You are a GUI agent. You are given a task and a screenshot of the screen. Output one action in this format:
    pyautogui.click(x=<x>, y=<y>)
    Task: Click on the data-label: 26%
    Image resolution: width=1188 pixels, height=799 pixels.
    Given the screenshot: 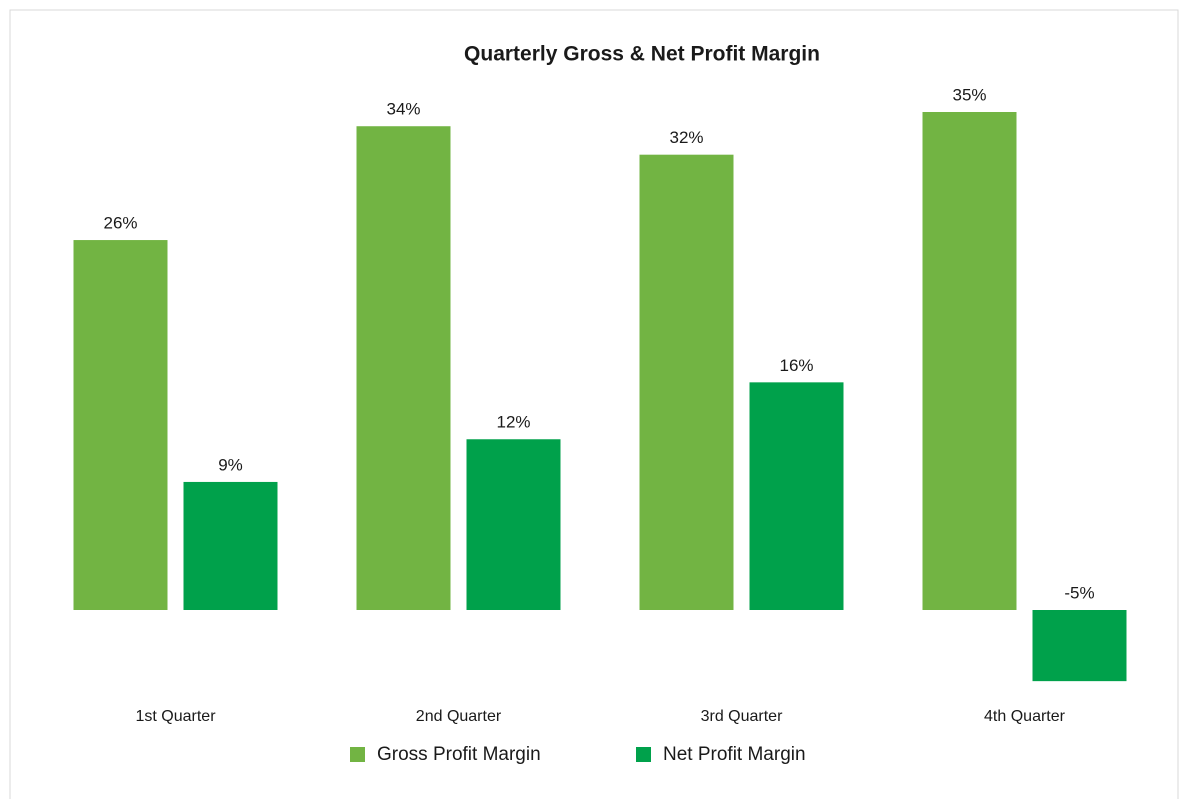 What is the action you would take?
    pyautogui.click(x=120, y=223)
    